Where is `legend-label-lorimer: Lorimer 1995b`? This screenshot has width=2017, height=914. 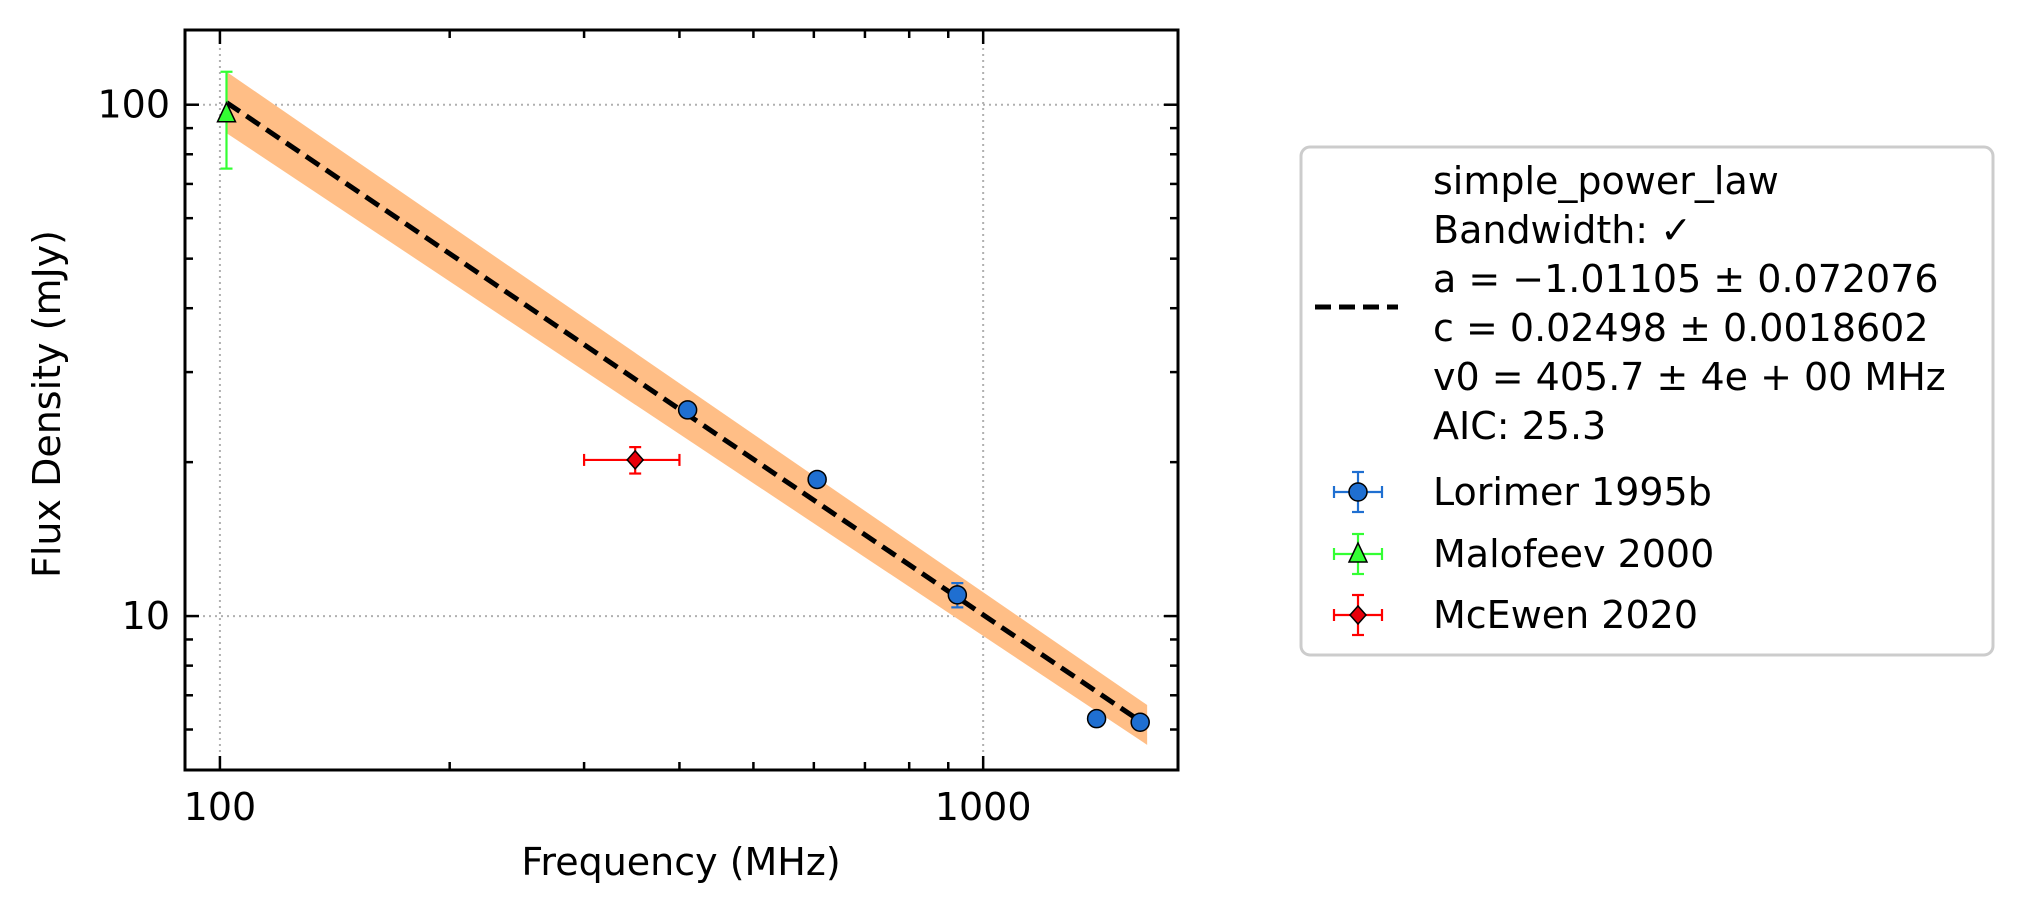
legend-label-lorimer: Lorimer 1995b is located at coordinates (1572, 492).